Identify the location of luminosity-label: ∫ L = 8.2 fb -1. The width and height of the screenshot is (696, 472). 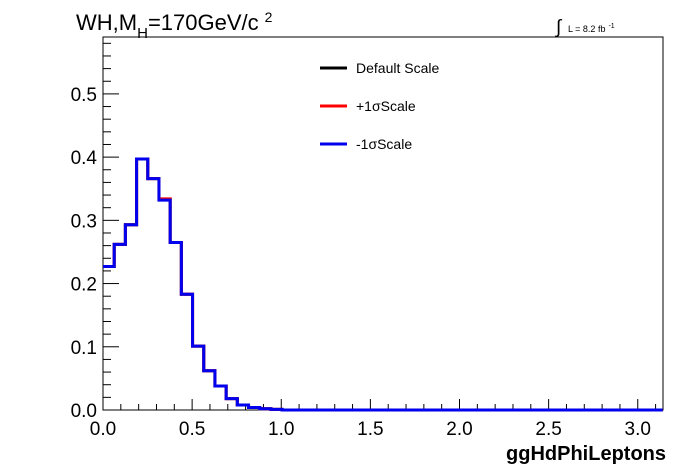
(585, 27).